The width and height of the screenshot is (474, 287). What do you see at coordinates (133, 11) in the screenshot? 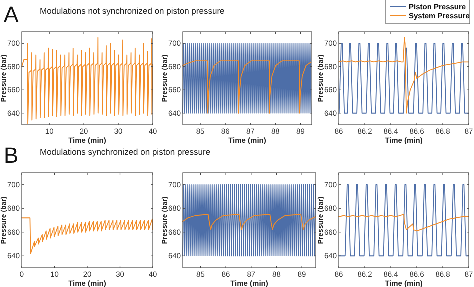
I see `chart-title: Modulations not synchronized on piston pressure` at bounding box center [133, 11].